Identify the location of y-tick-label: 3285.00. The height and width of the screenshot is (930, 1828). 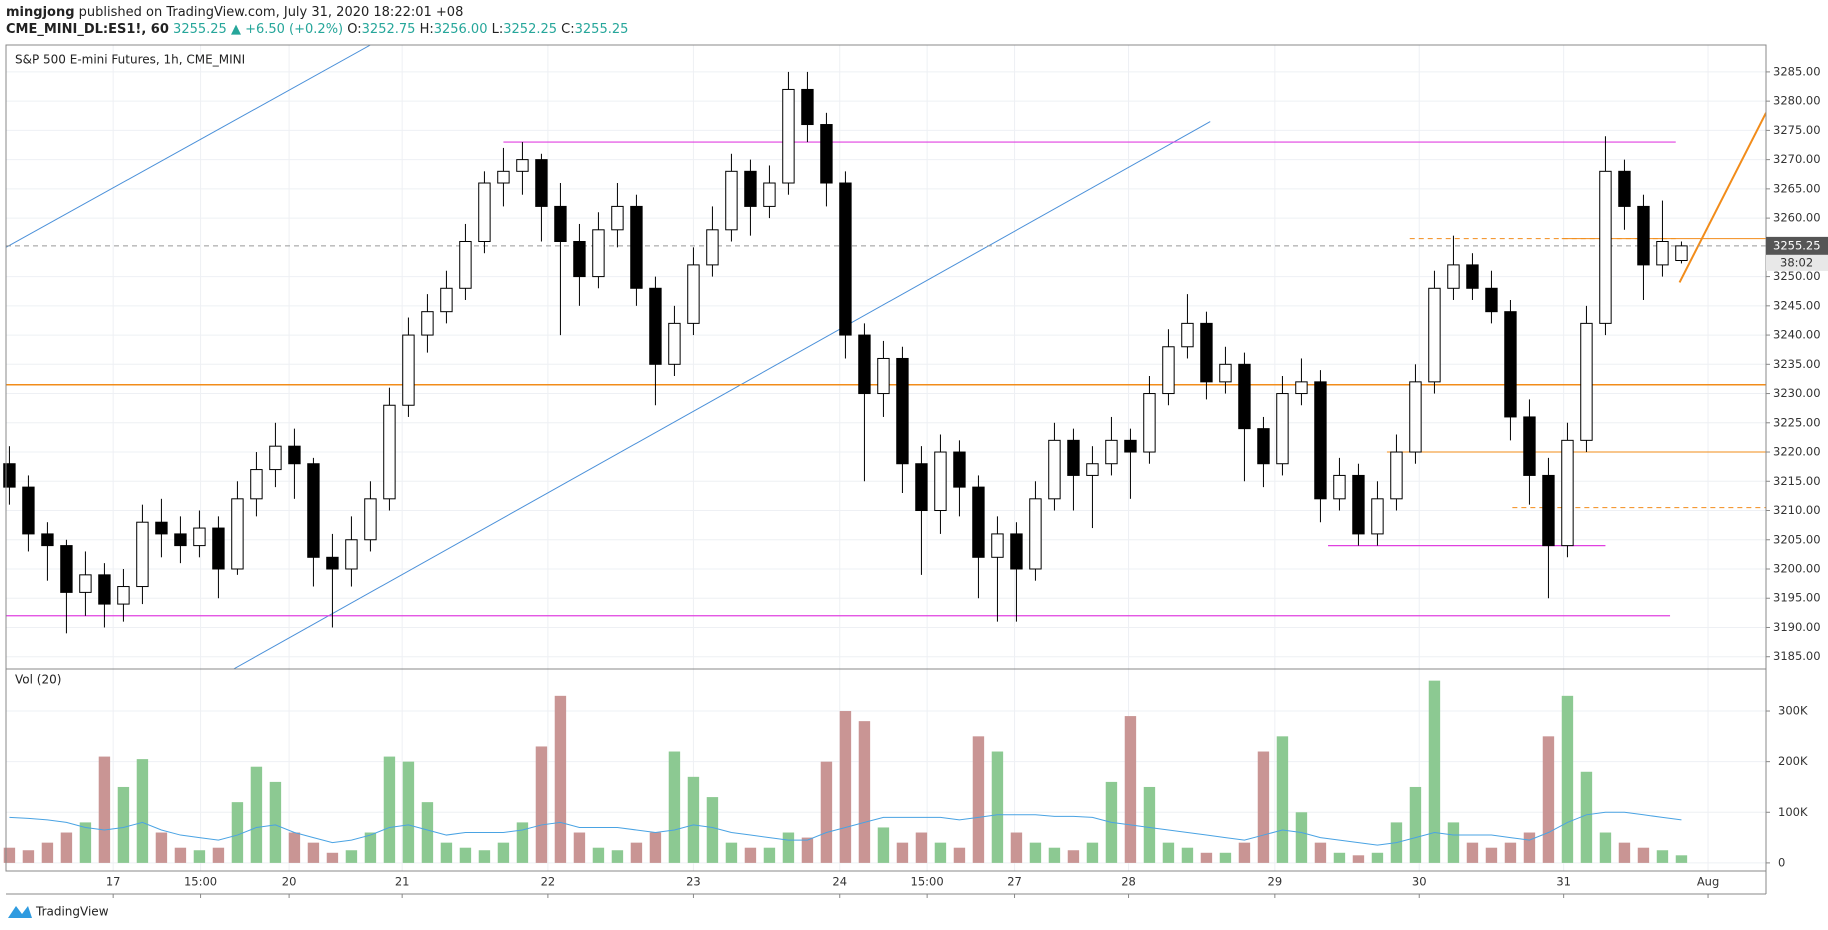
(1797, 71).